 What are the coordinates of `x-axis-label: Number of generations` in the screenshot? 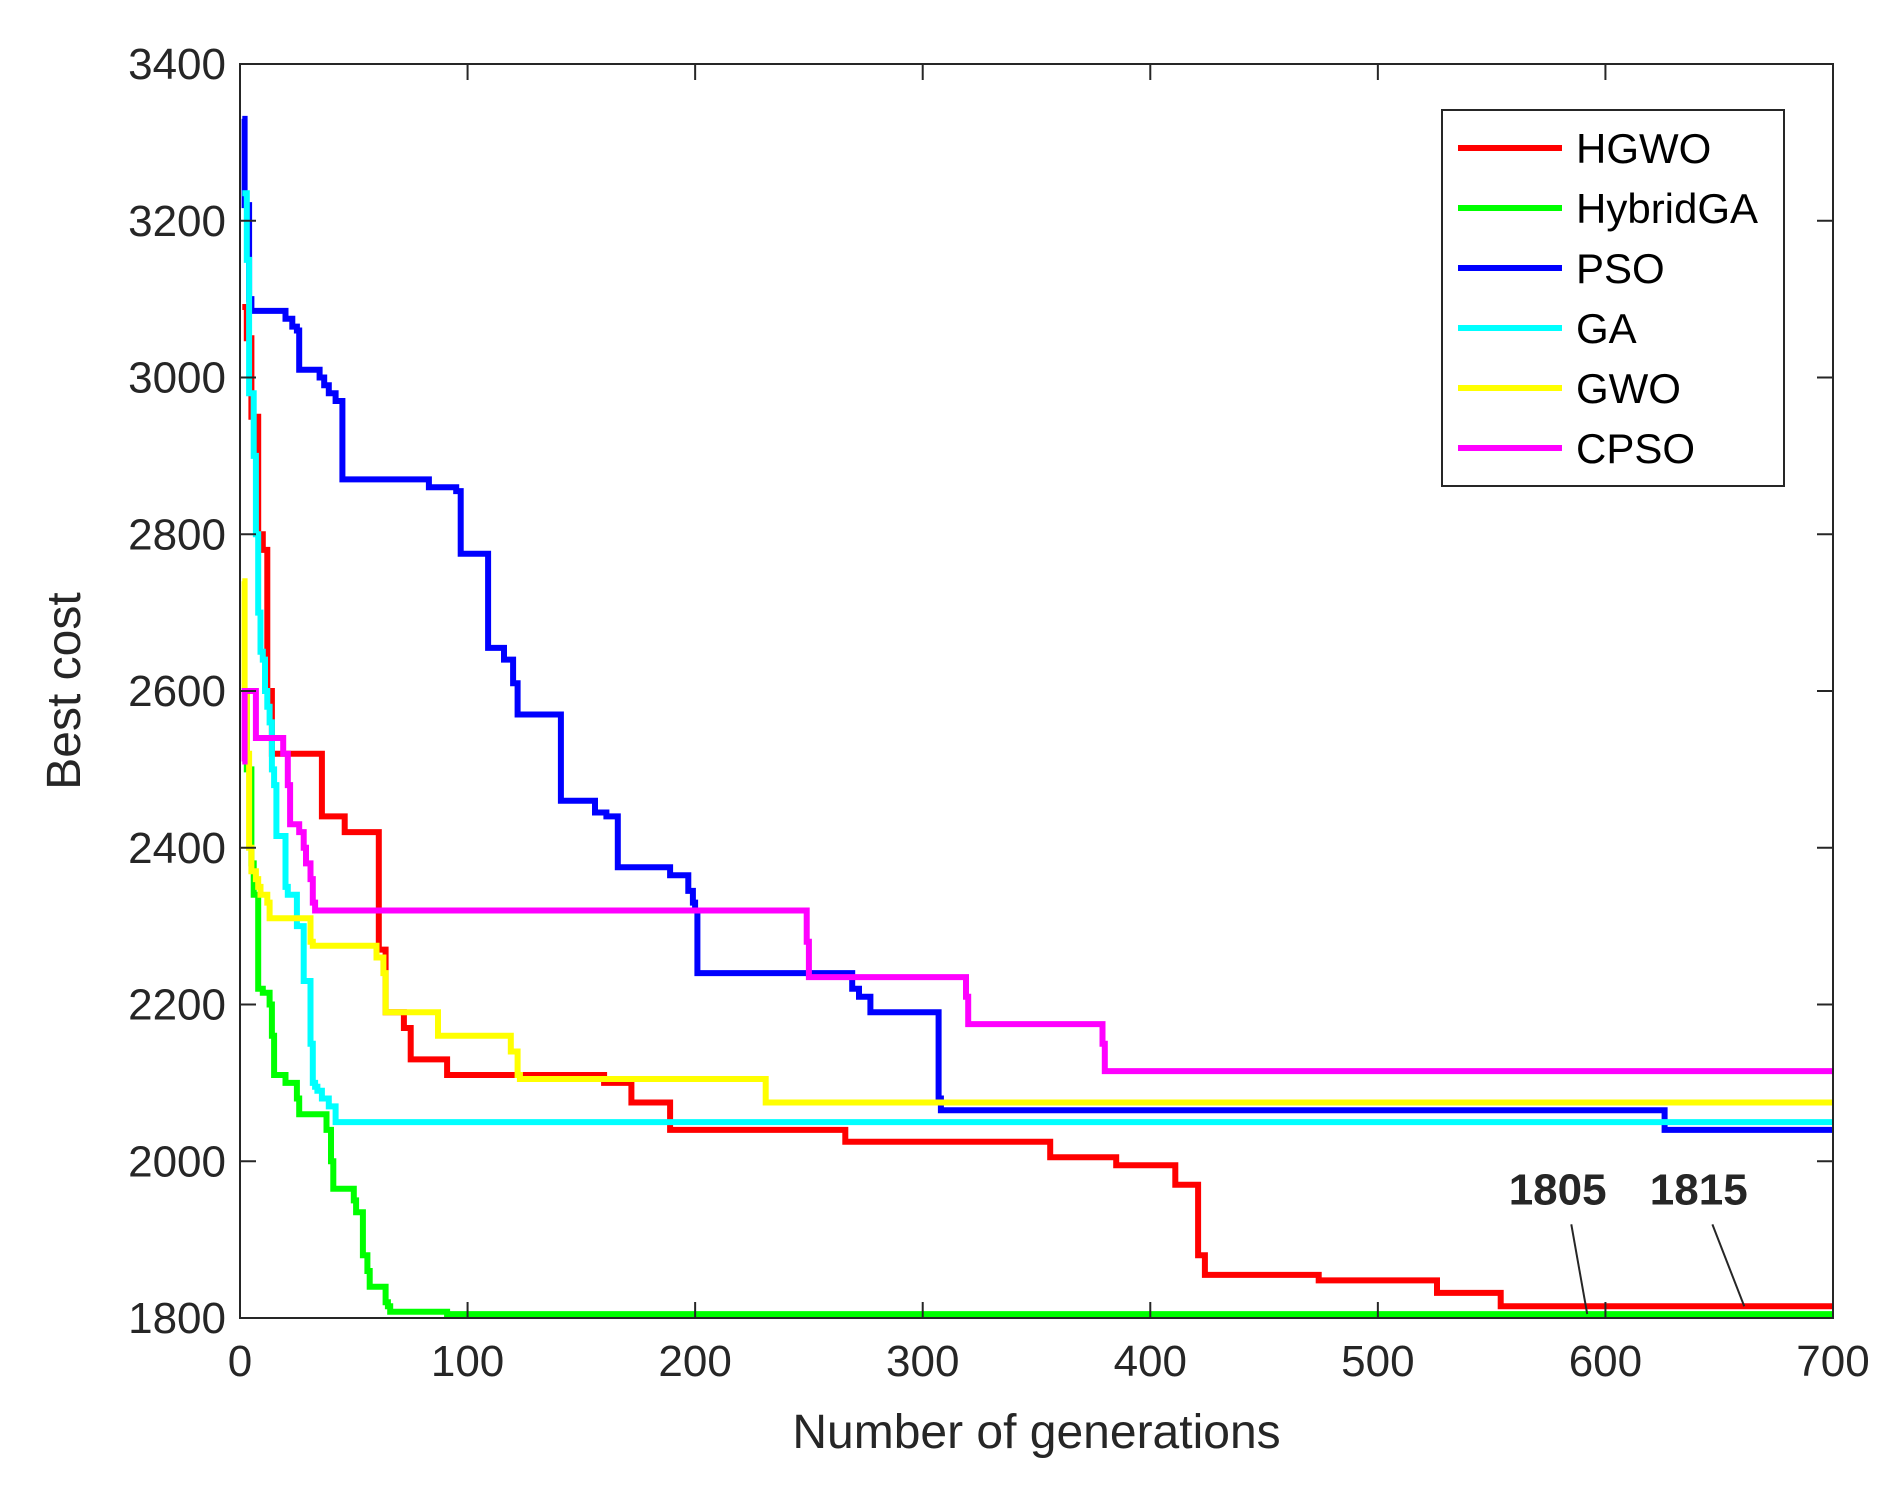 It's located at (1036, 1432).